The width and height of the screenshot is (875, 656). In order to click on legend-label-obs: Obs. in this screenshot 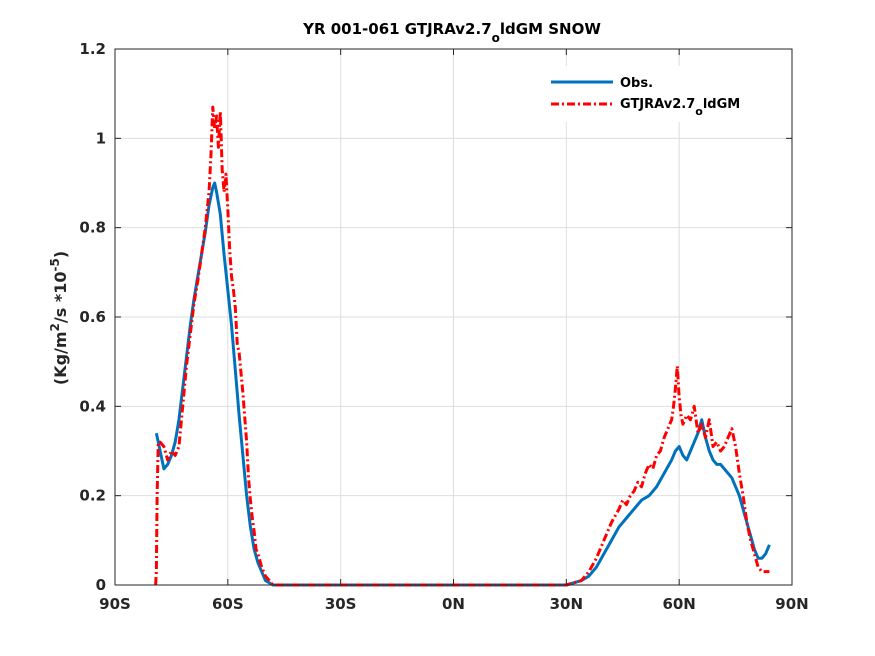, I will do `click(636, 83)`.